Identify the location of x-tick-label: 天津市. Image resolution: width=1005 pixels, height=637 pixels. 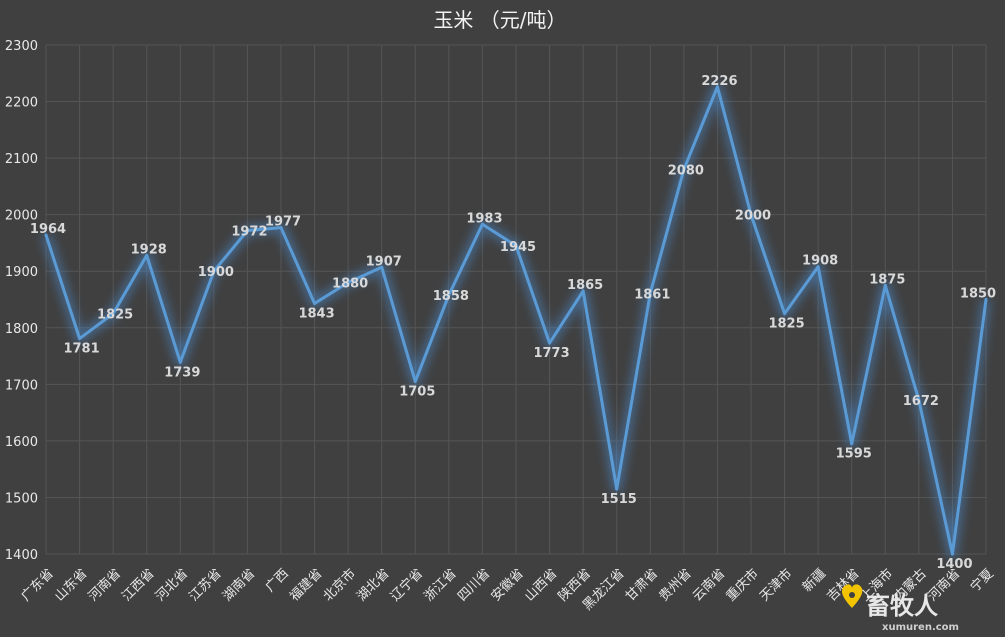
(775, 585).